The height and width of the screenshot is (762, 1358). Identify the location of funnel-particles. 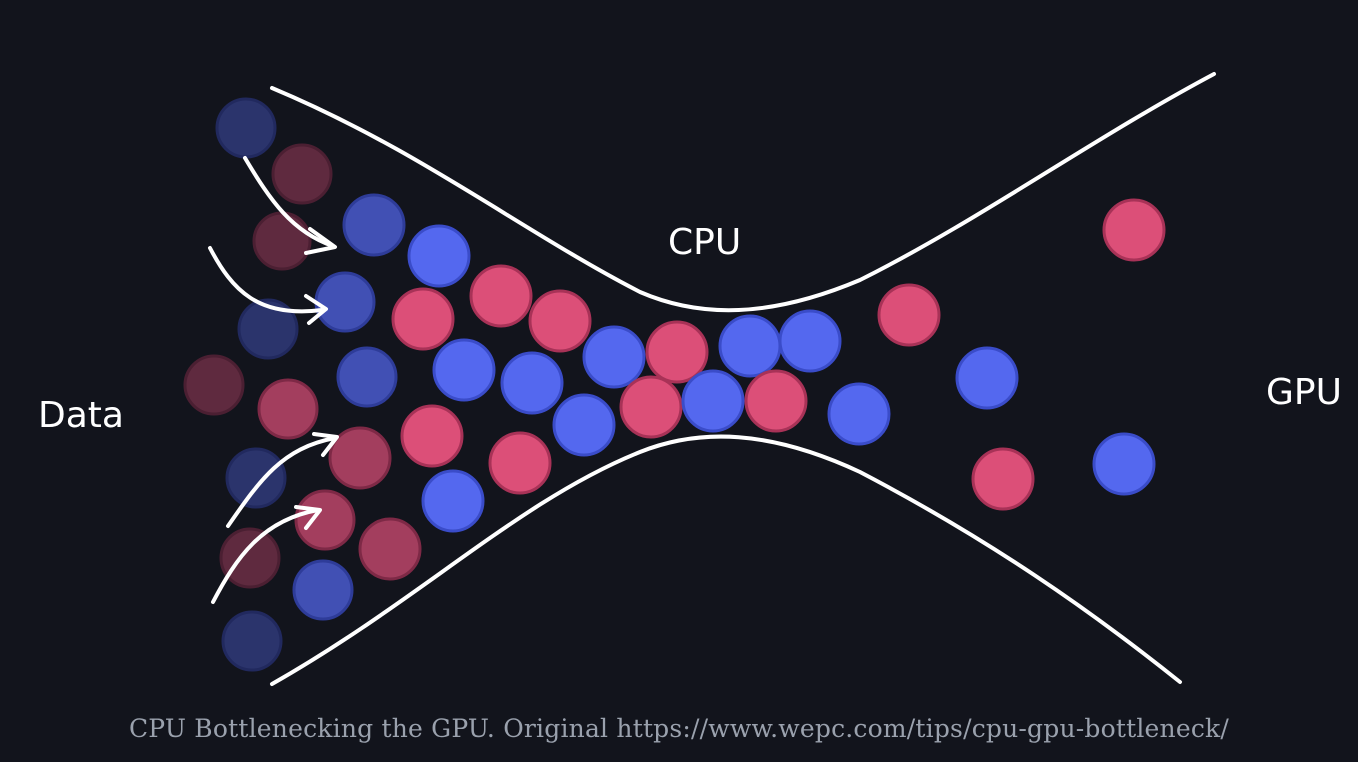
(641, 378).